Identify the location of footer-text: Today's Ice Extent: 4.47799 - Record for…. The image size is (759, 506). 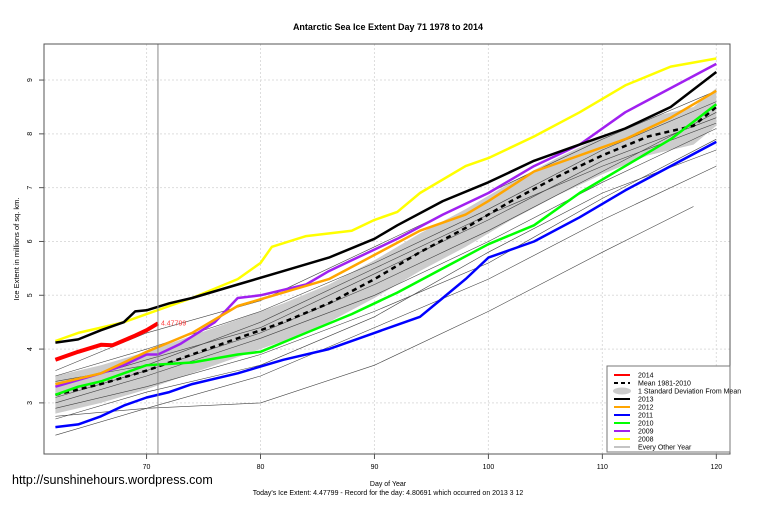
(388, 493).